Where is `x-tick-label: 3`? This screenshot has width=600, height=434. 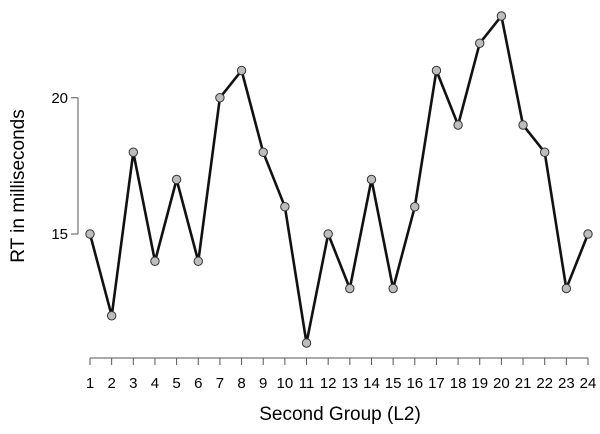
x-tick-label: 3 is located at coordinates (133, 383).